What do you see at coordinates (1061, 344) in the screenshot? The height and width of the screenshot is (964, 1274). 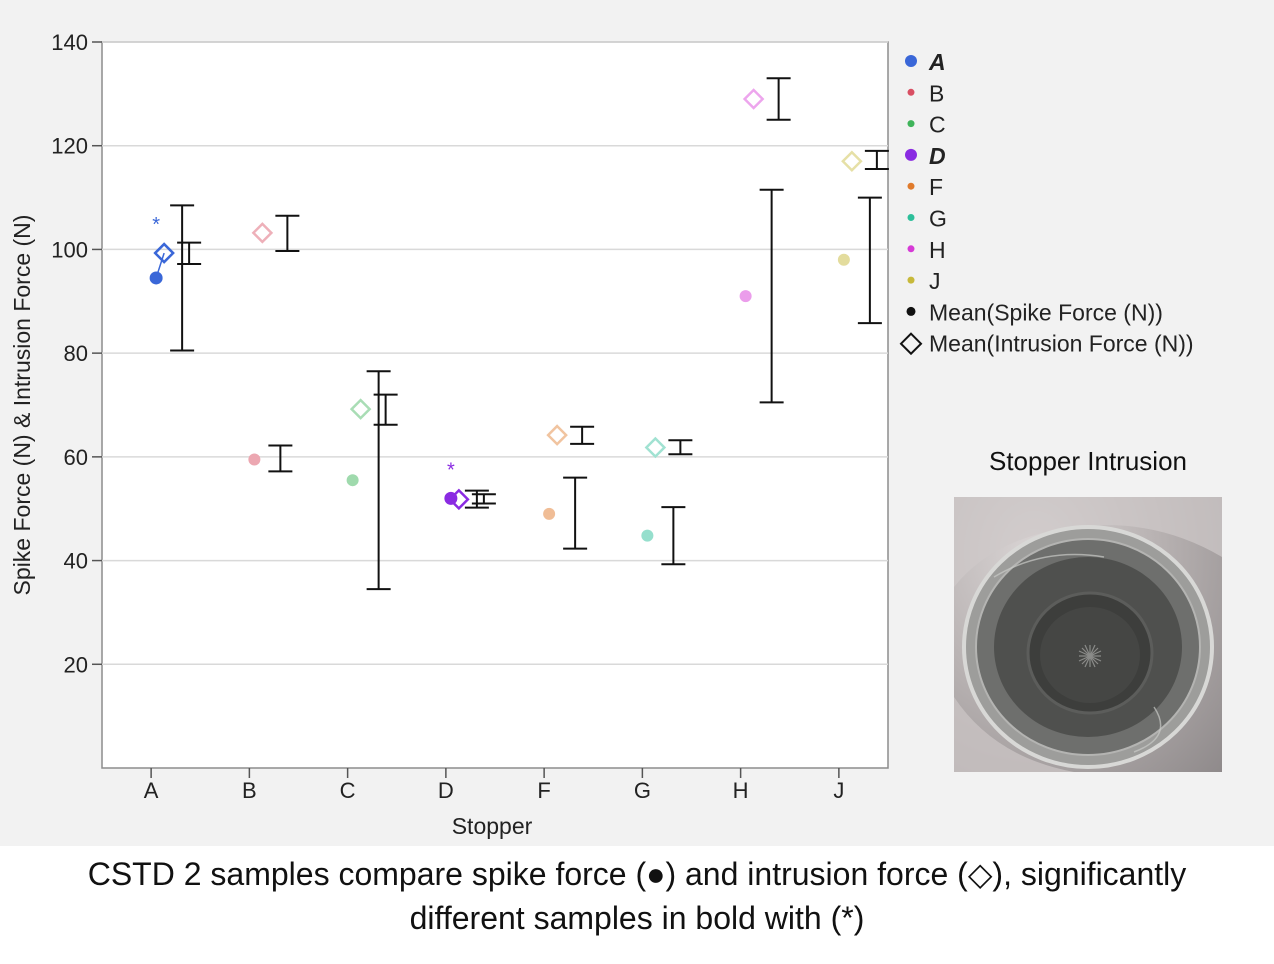 I see `legend-label-mean-intrusion: Mean(Intrusion Force (N))` at bounding box center [1061, 344].